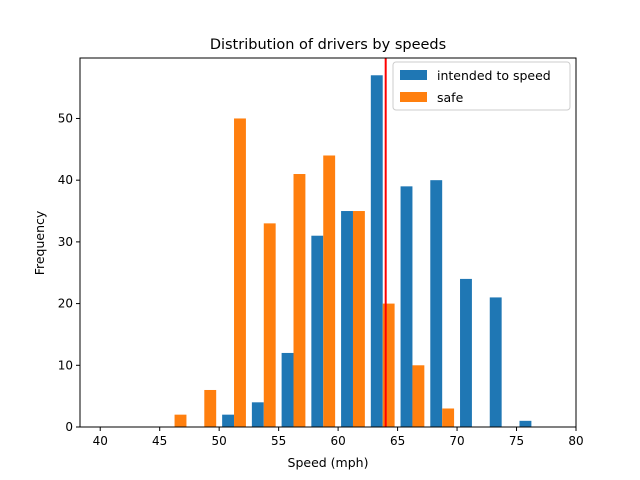 The height and width of the screenshot is (480, 640). I want to click on x-tick-label-75: 75, so click(516, 441).